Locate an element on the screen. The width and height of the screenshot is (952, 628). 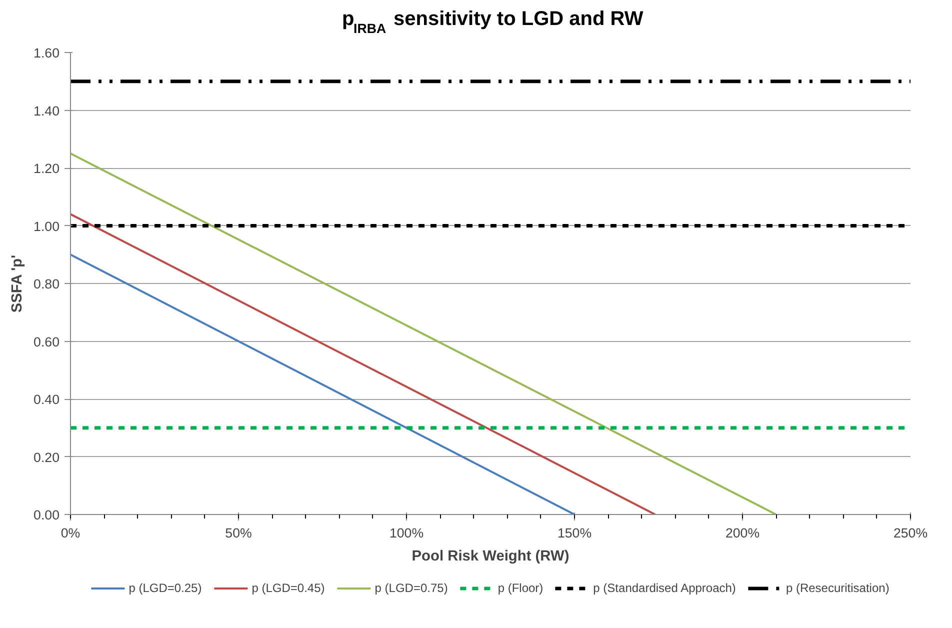
legend-label: p (LGD=0.75) is located at coordinates (411, 588).